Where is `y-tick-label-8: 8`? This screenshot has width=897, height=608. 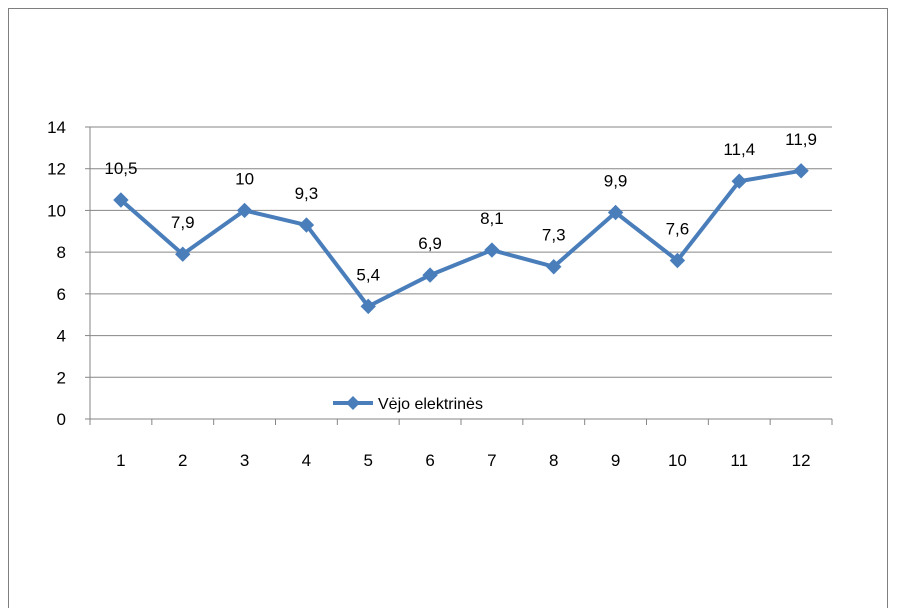
y-tick-label-8: 8 is located at coordinates (61, 252).